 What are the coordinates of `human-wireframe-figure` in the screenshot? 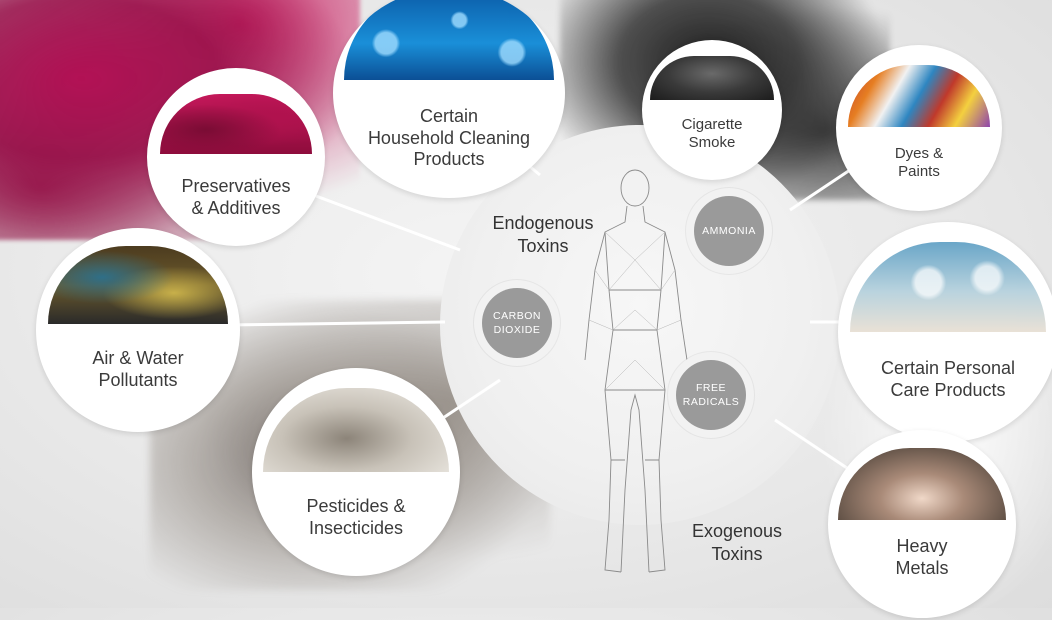 It's located at (636, 371).